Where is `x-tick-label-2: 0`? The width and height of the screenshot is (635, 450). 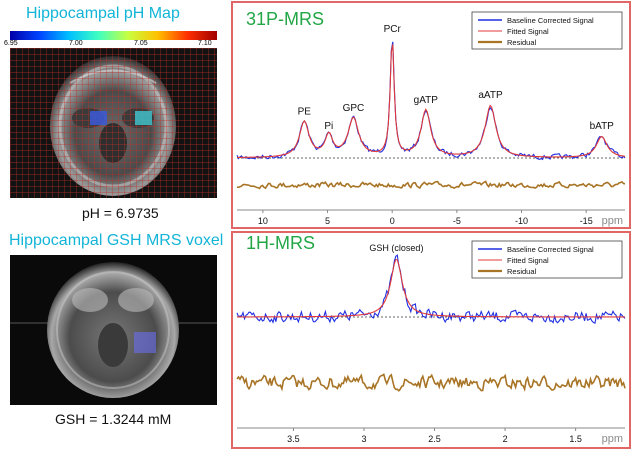 x-tick-label-2: 0 is located at coordinates (392, 221).